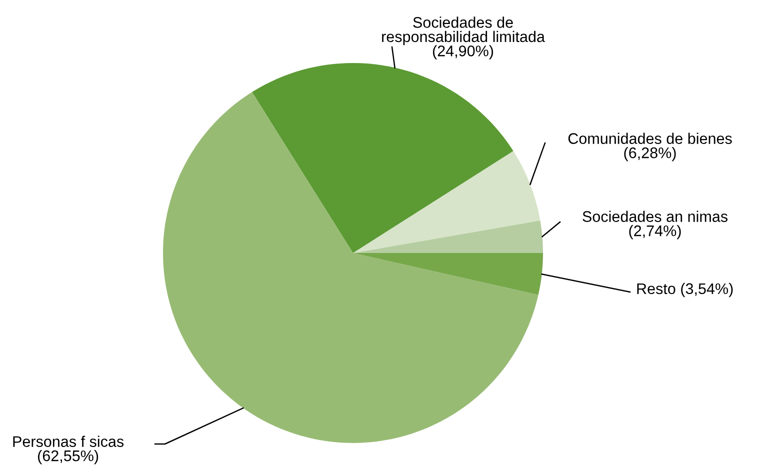 Image resolution: width=763 pixels, height=475 pixels. What do you see at coordinates (655, 232) in the screenshot?
I see `data-label: (2,74%)` at bounding box center [655, 232].